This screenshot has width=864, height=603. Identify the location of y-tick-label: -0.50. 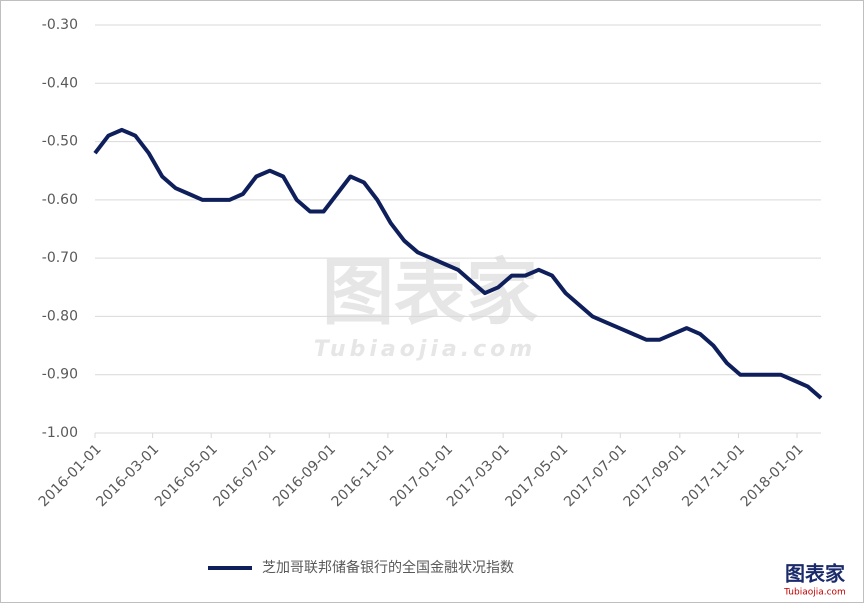
(60, 142).